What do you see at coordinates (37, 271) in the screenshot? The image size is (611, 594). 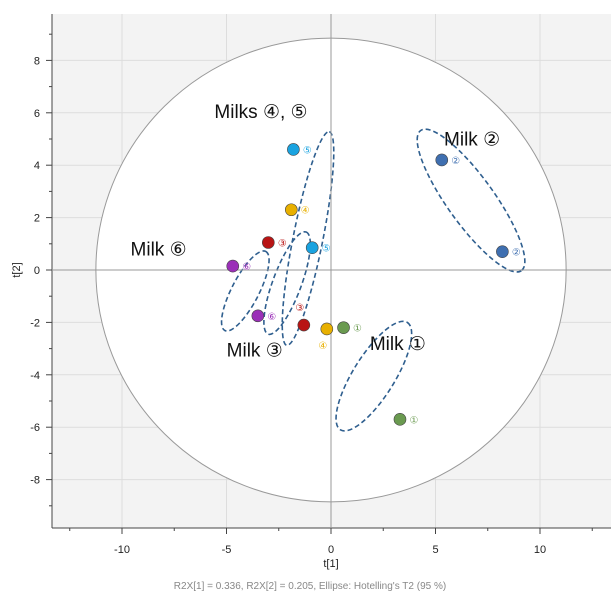 I see `y-tick-label: 0` at bounding box center [37, 271].